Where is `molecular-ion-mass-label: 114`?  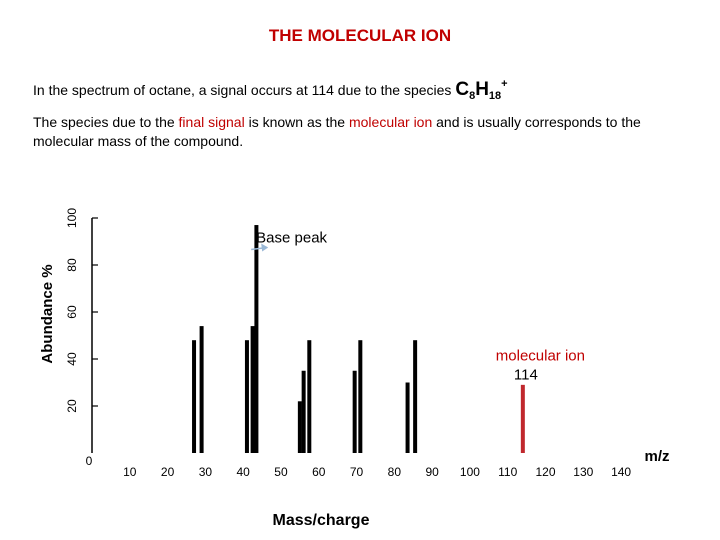 molecular-ion-mass-label: 114 is located at coordinates (526, 375).